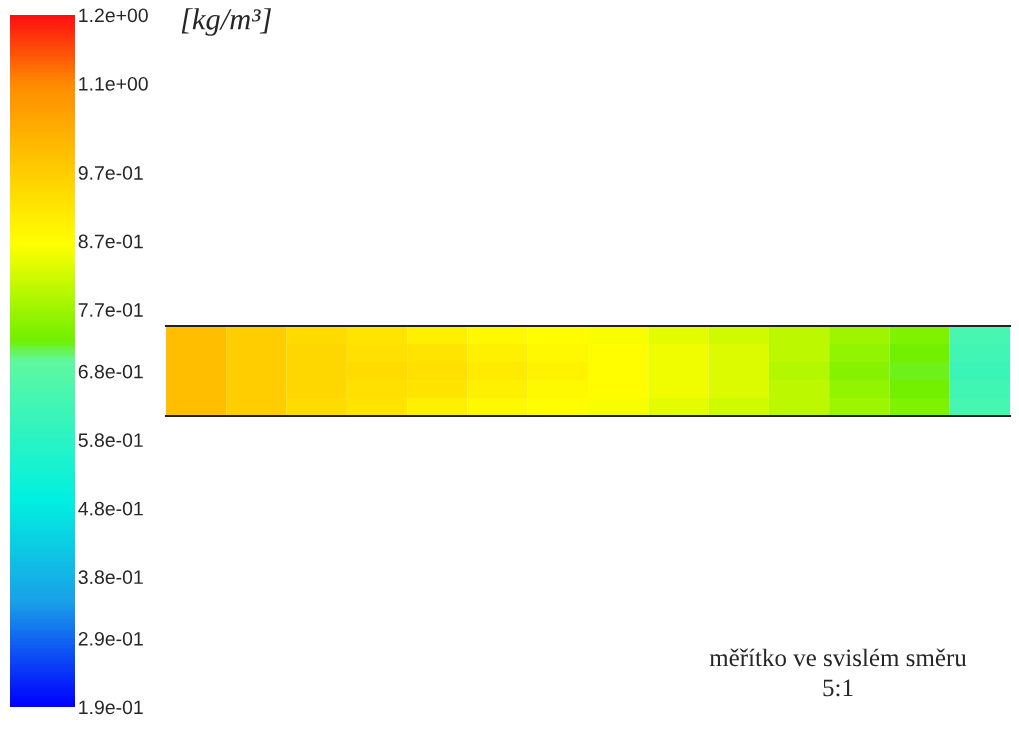 The width and height of the screenshot is (1019, 729). I want to click on color-bar-label: 6.8e-01, so click(110, 371).